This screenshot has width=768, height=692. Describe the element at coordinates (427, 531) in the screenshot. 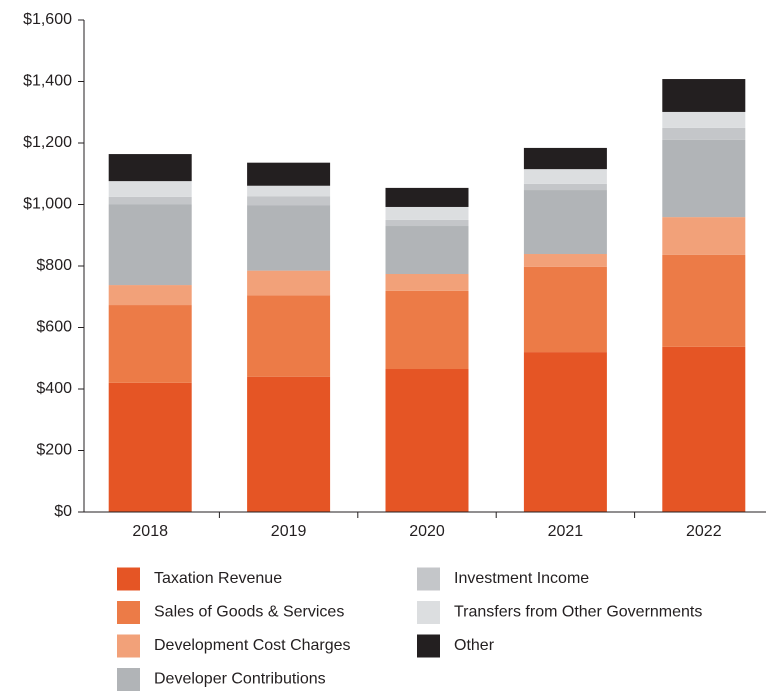

I see `x-tick-label: 2020` at that location.